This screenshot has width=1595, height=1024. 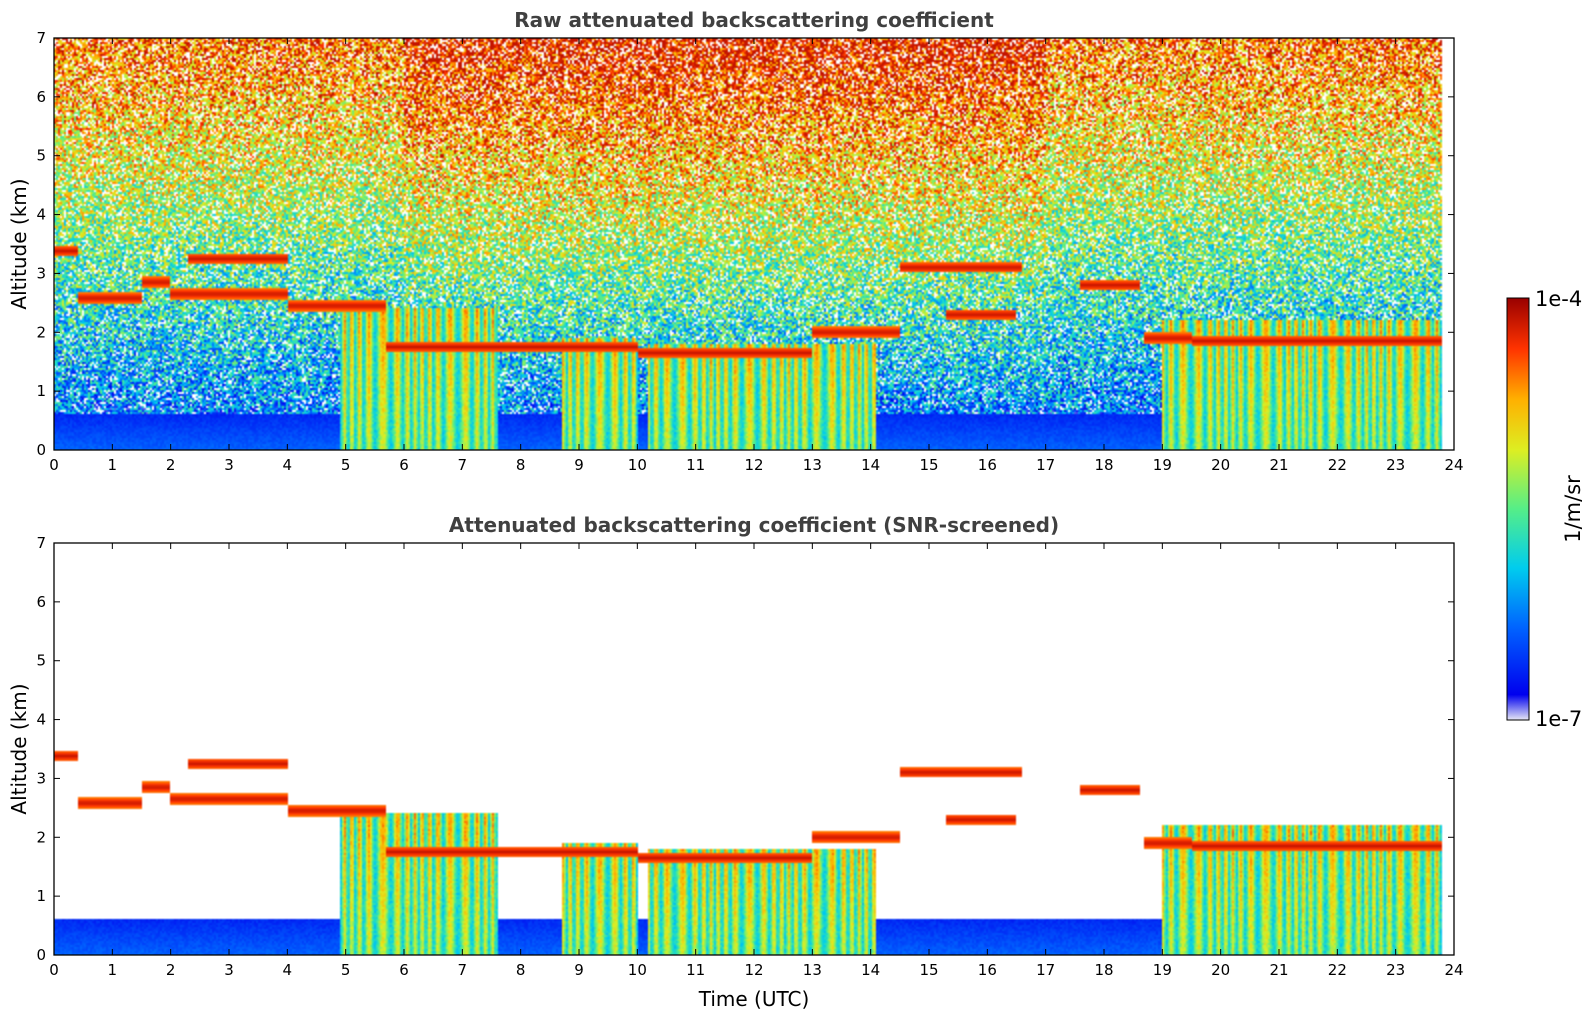 What do you see at coordinates (1573, 509) in the screenshot?
I see `colorbar-units-label: 1/m/sr` at bounding box center [1573, 509].